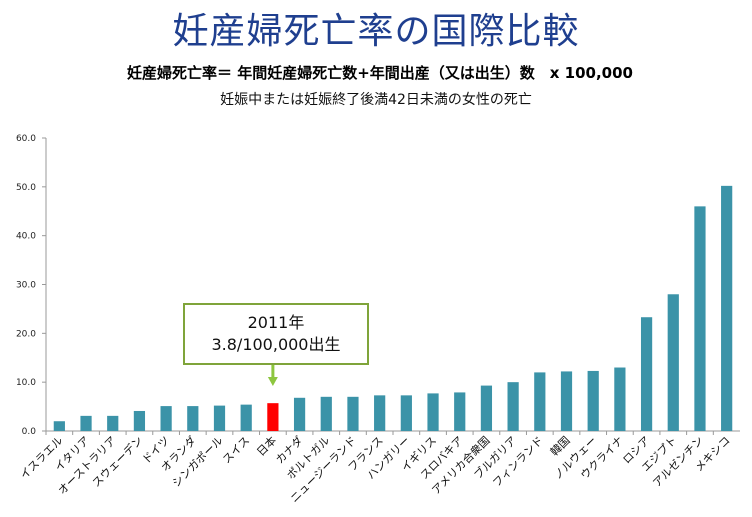 The image size is (752, 517). Describe the element at coordinates (26, 237) in the screenshot. I see `y-tick-label: 40.0` at that location.